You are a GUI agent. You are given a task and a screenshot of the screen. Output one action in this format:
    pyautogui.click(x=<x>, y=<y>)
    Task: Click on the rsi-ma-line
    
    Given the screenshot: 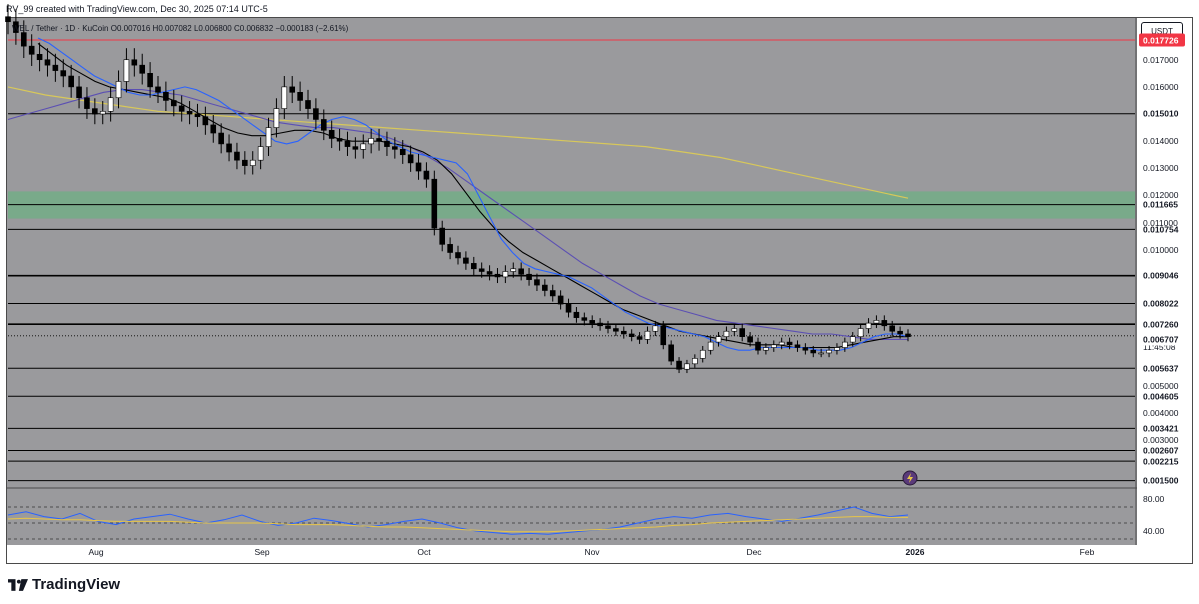 What is the action you would take?
    pyautogui.click(x=457, y=524)
    